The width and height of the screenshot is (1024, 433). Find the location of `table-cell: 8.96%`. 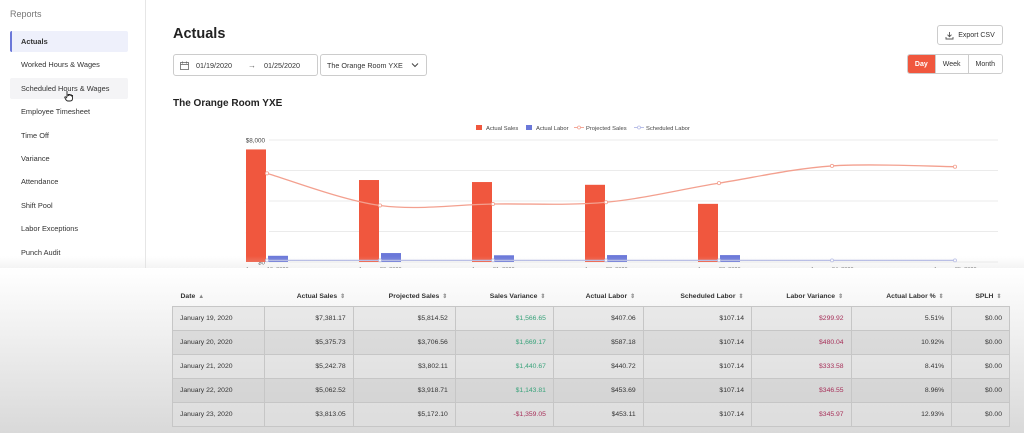

table-cell: 8.96% is located at coordinates (901, 390).